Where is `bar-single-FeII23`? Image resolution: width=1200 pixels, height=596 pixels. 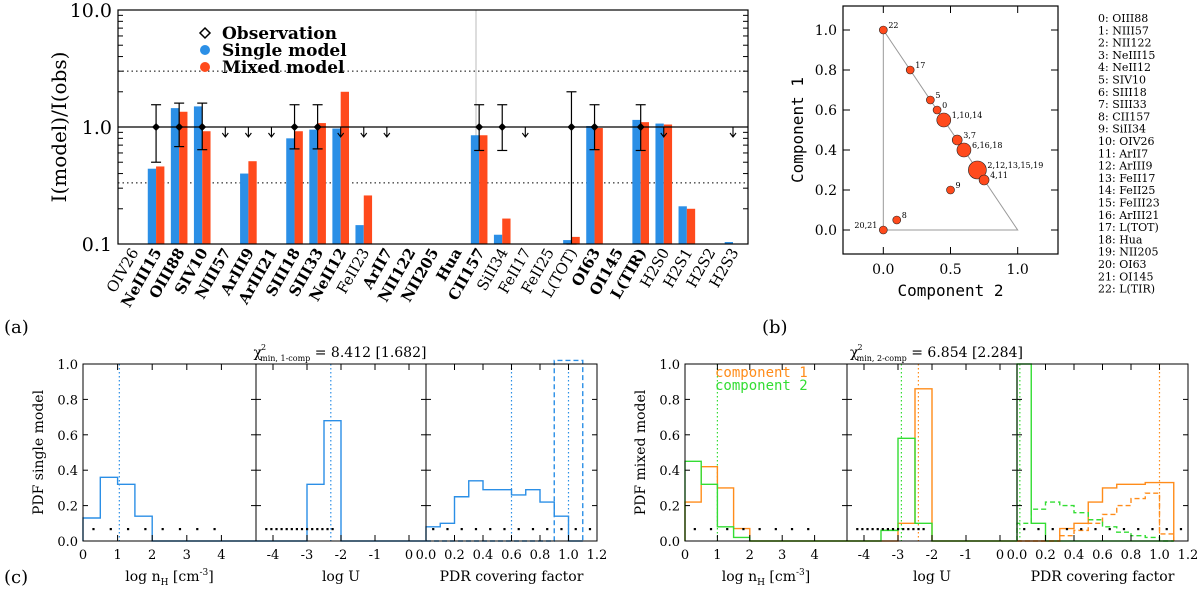 bar-single-FeII23 is located at coordinates (359, 234).